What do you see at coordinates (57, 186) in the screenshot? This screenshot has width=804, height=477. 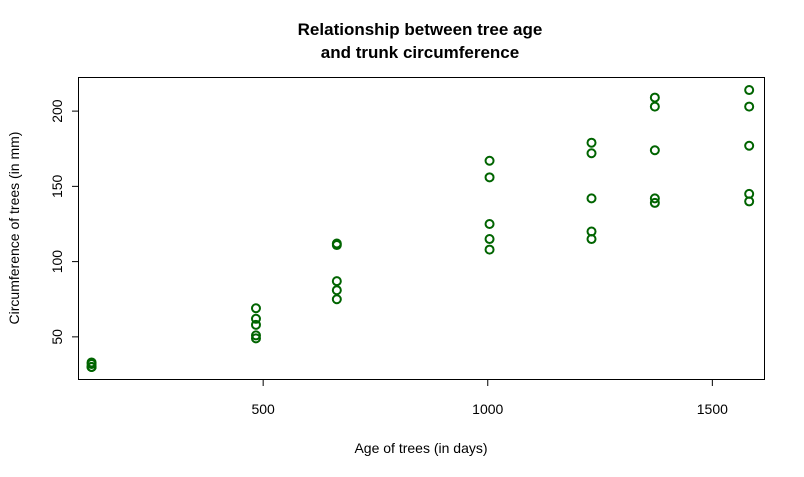 I see `y-tick-label: 150` at bounding box center [57, 186].